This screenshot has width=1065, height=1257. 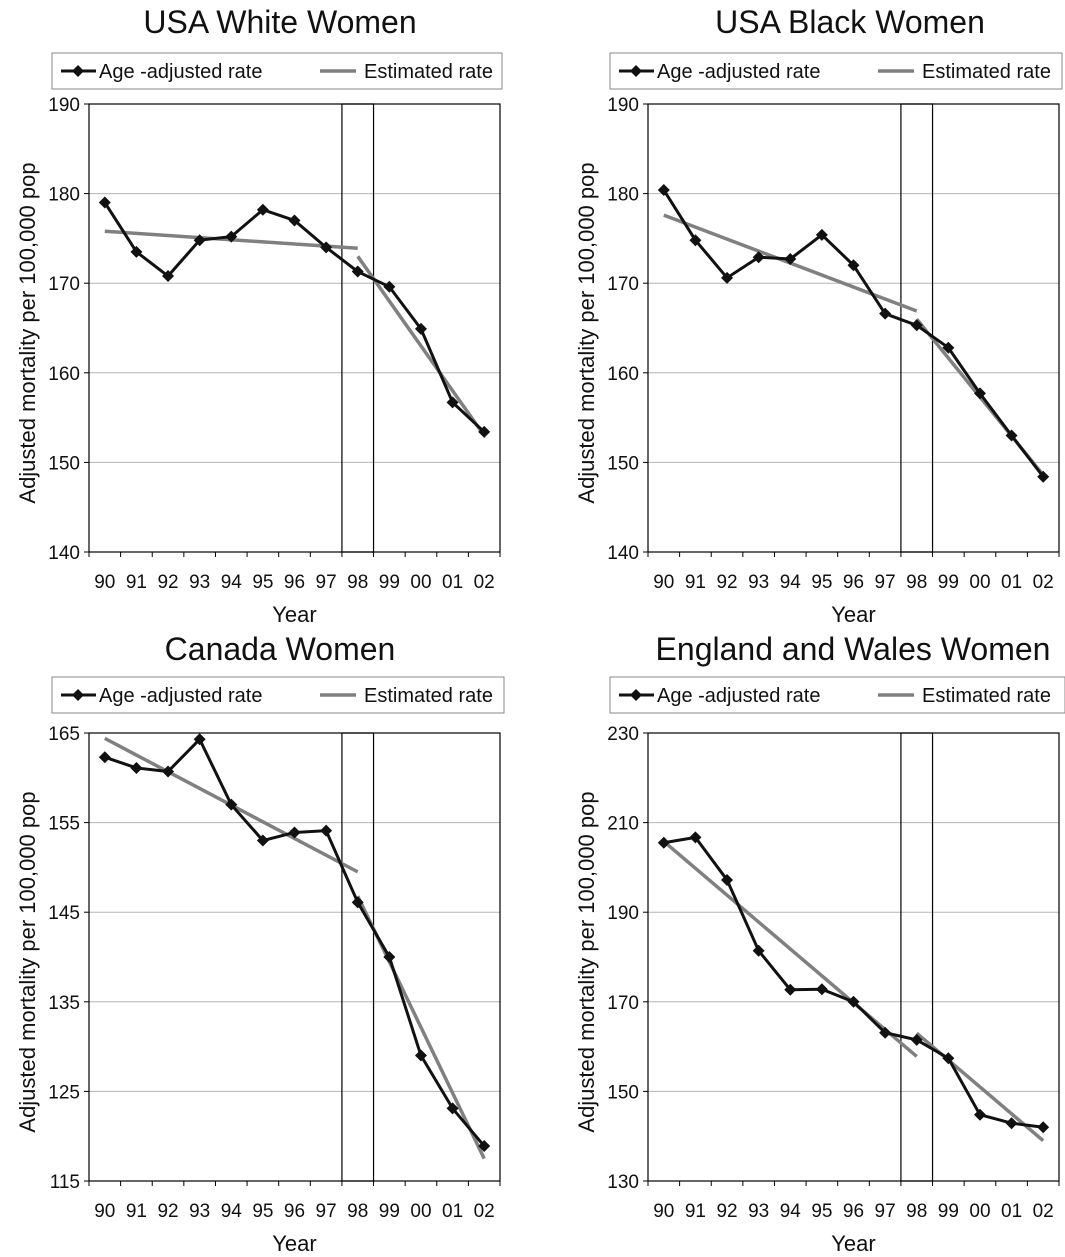 I want to click on plot-area, so click(x=294, y=957).